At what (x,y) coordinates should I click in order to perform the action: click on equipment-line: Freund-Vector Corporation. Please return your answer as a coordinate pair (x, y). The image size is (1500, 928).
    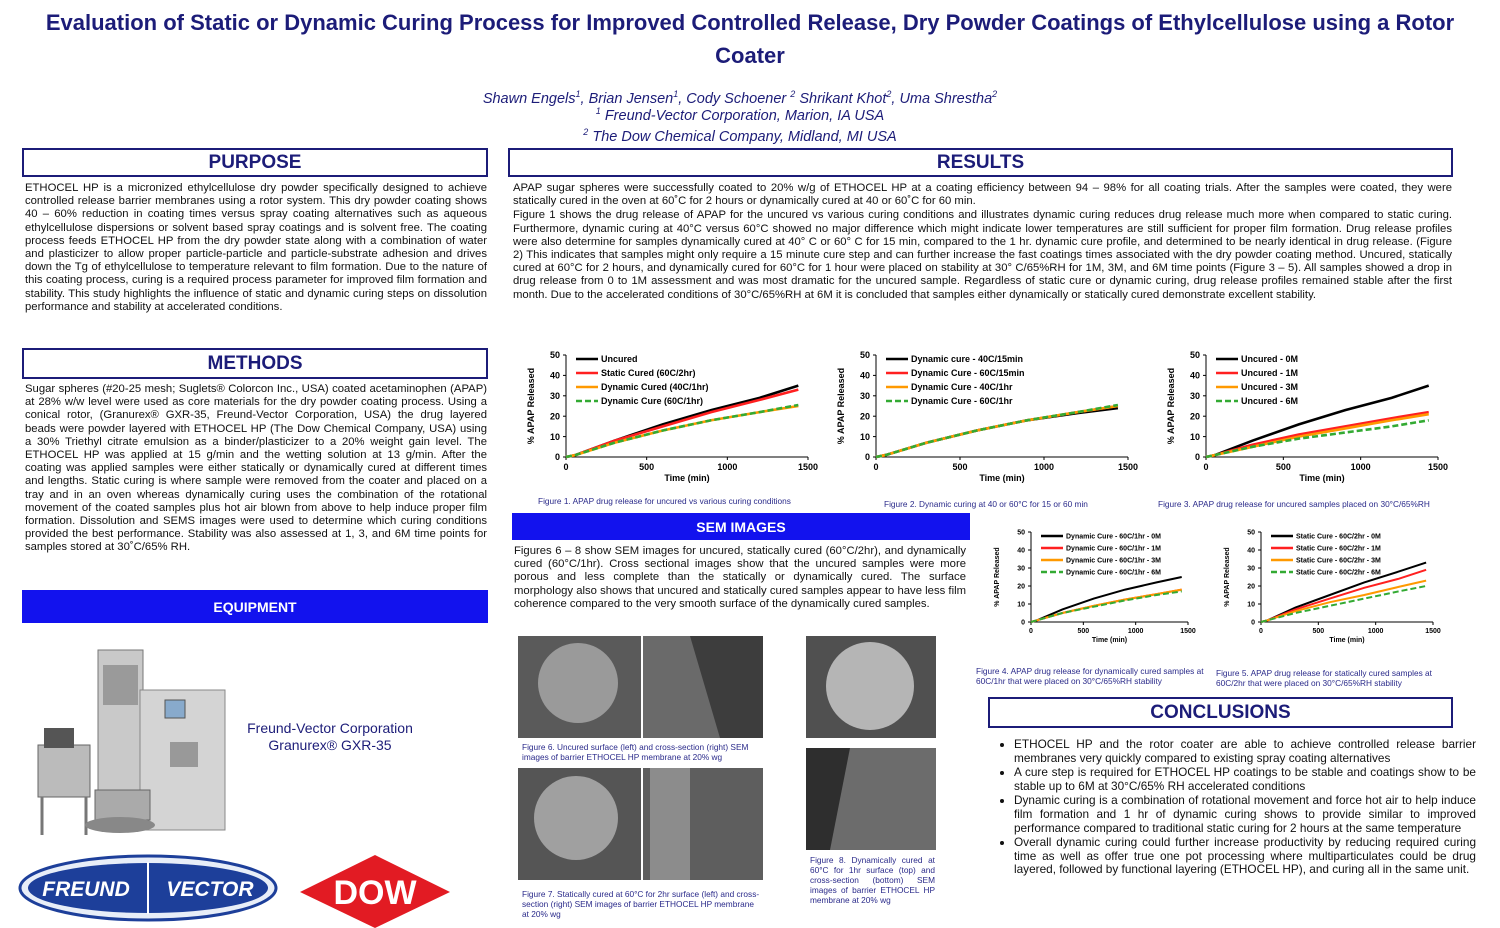
    Looking at the image, I should click on (330, 728).